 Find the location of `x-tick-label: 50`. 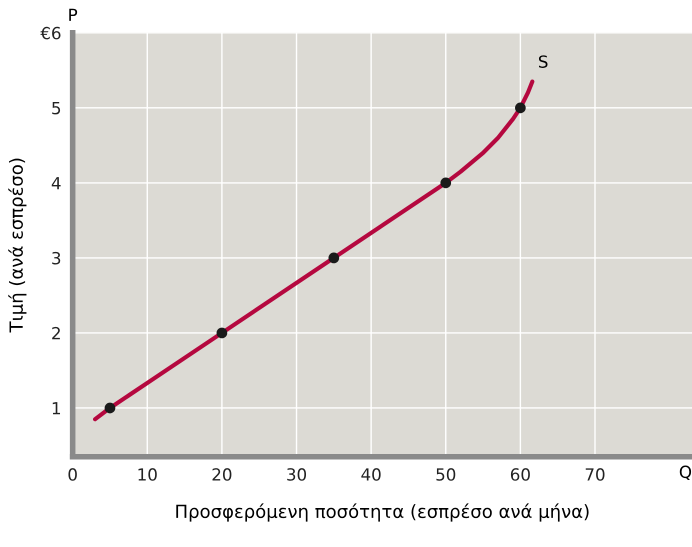

x-tick-label: 50 is located at coordinates (446, 474).